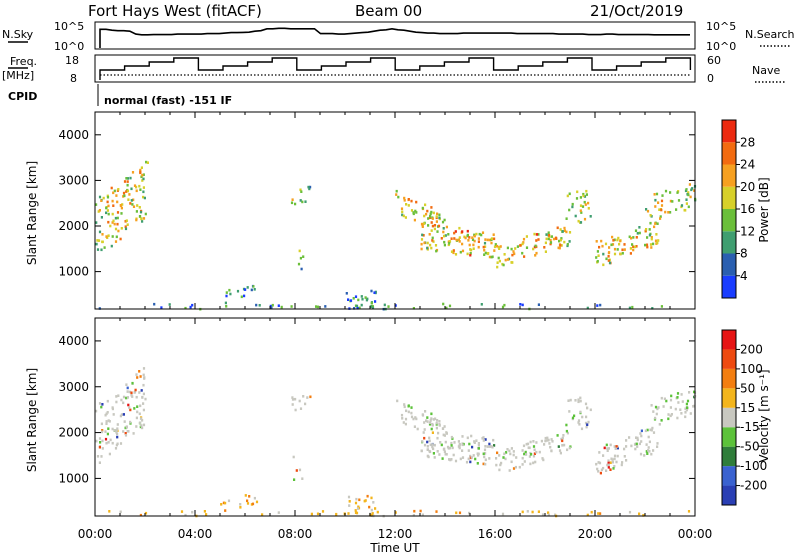 This screenshot has width=800, height=558. What do you see at coordinates (747, 209) in the screenshot?
I see `colorbar-tick-label: 16` at bounding box center [747, 209].